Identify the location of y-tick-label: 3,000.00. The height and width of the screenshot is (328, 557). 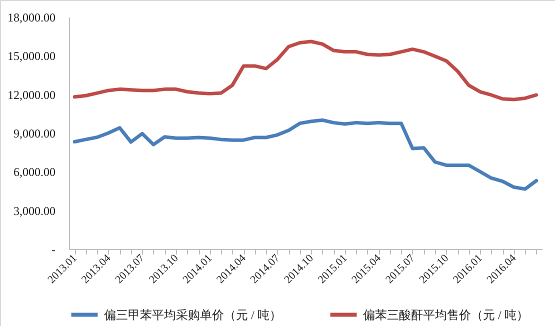
(35, 211).